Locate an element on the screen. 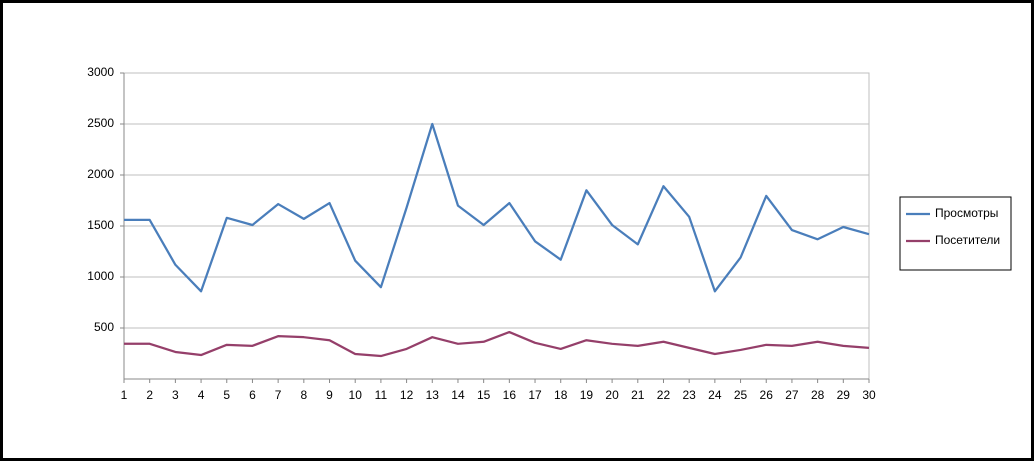  x-tick-label: 15 is located at coordinates (484, 395).